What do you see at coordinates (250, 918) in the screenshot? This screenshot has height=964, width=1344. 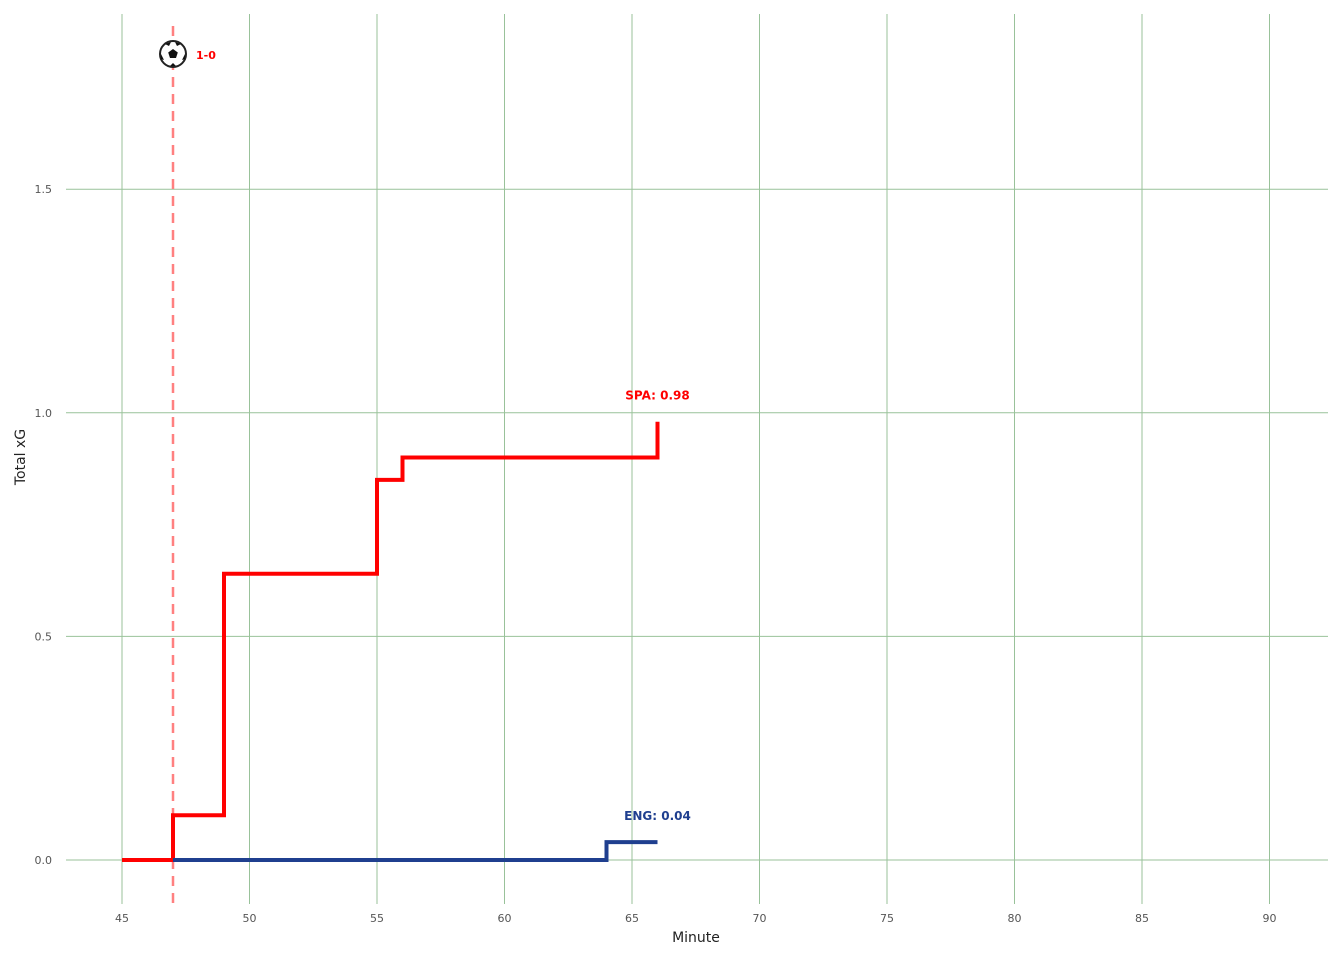 I see `x-tick-label: 50` at bounding box center [250, 918].